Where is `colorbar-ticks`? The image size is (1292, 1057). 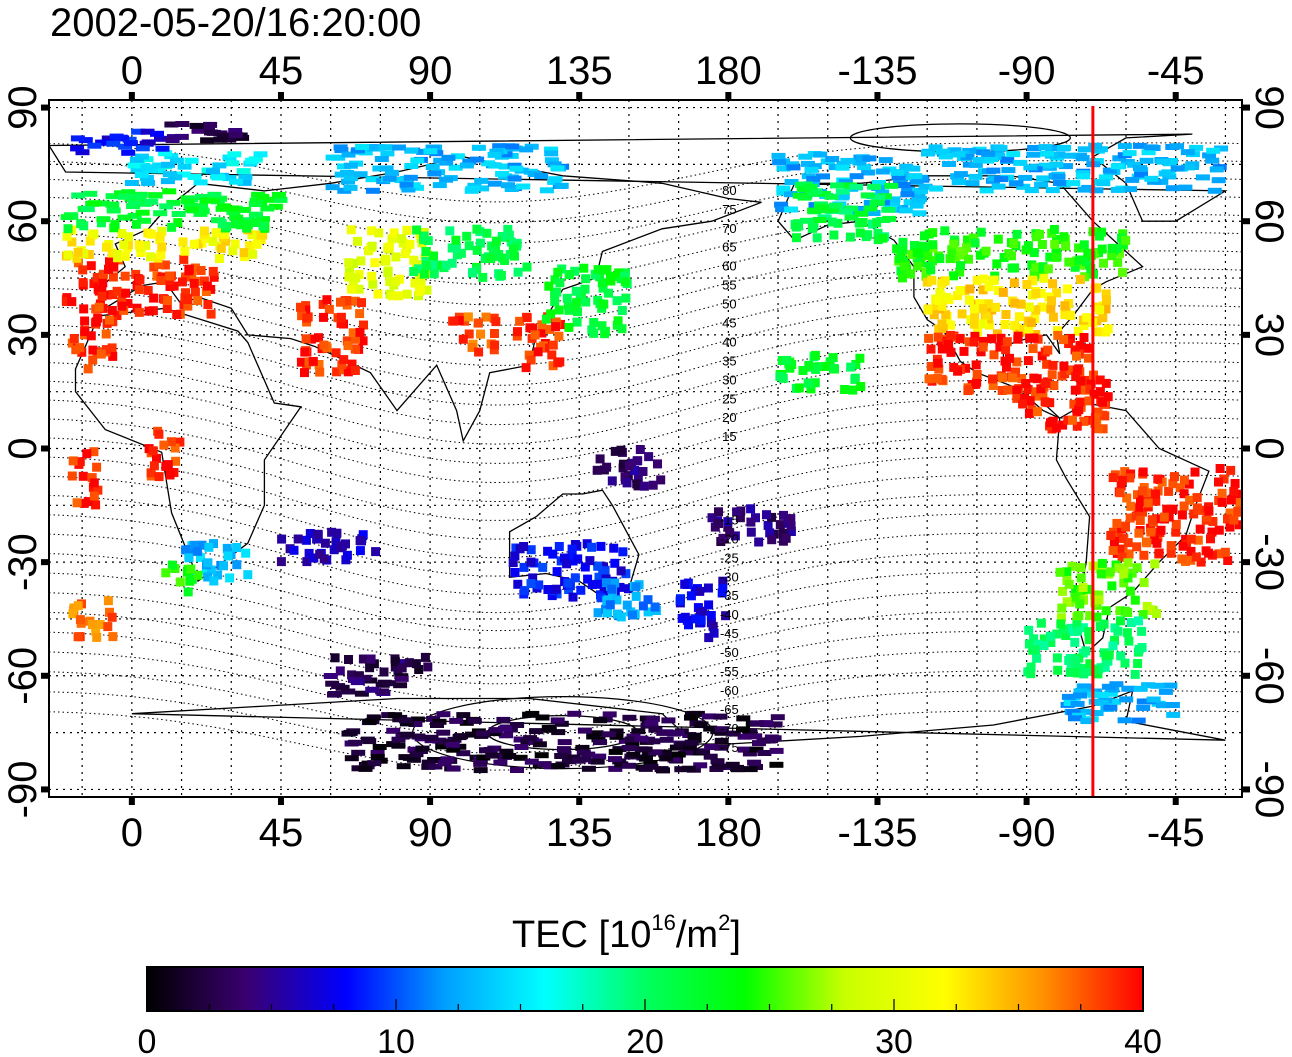
colorbar-ticks is located at coordinates (645, 1005).